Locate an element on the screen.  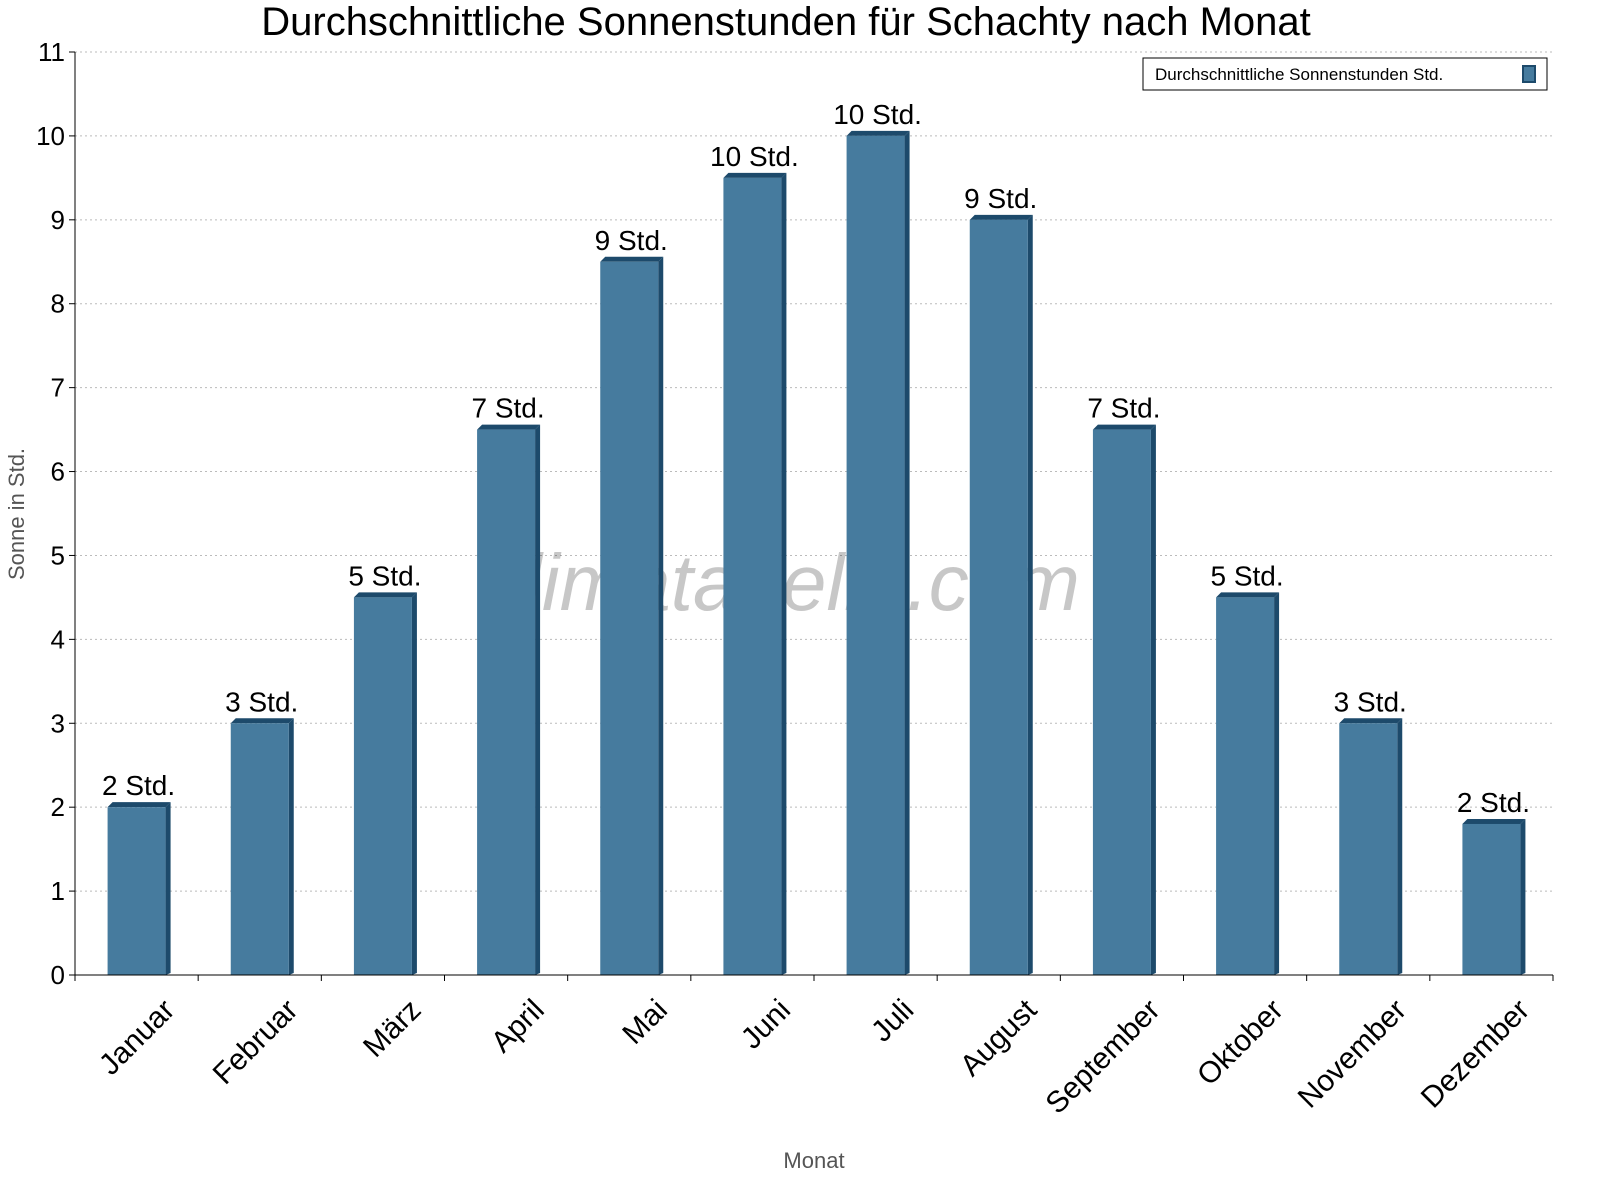
legend-label: Durchschnittliche Sonnenstunden Std. is located at coordinates (1299, 74).